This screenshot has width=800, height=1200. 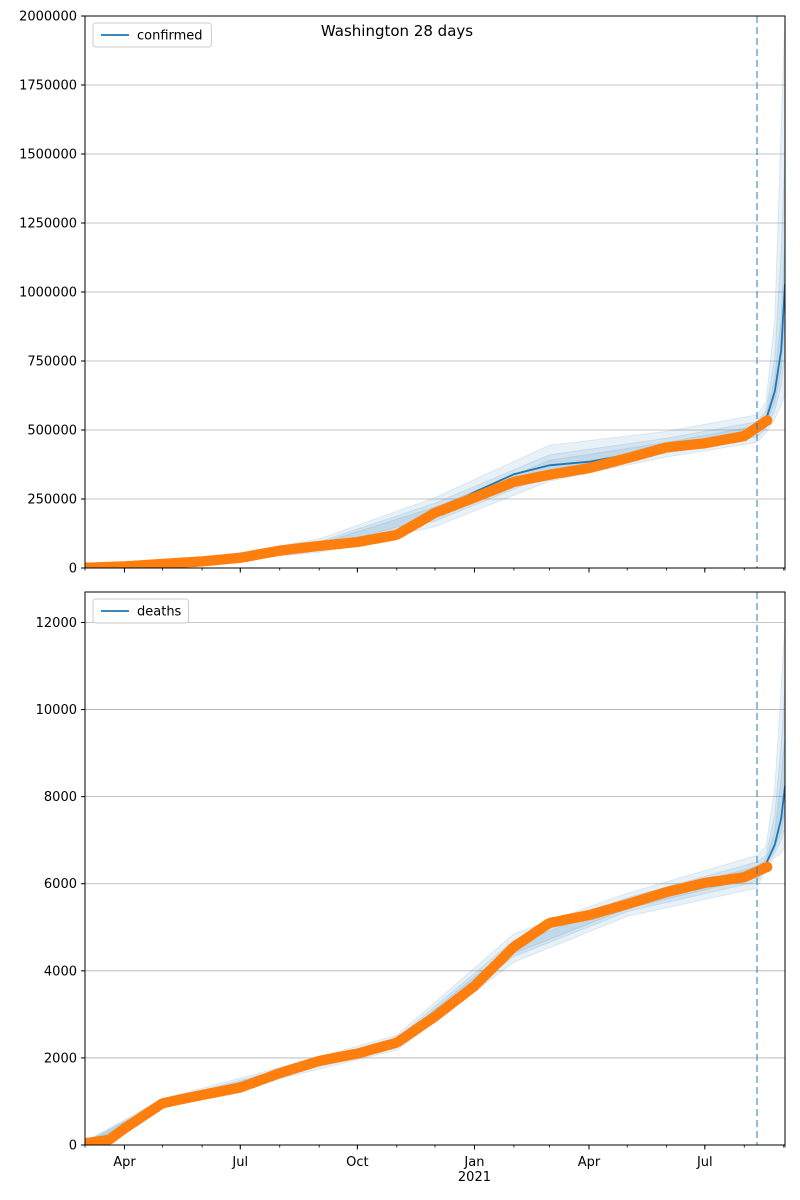 What do you see at coordinates (473, 1162) in the screenshot?
I see `x-tick-label: Jan` at bounding box center [473, 1162].